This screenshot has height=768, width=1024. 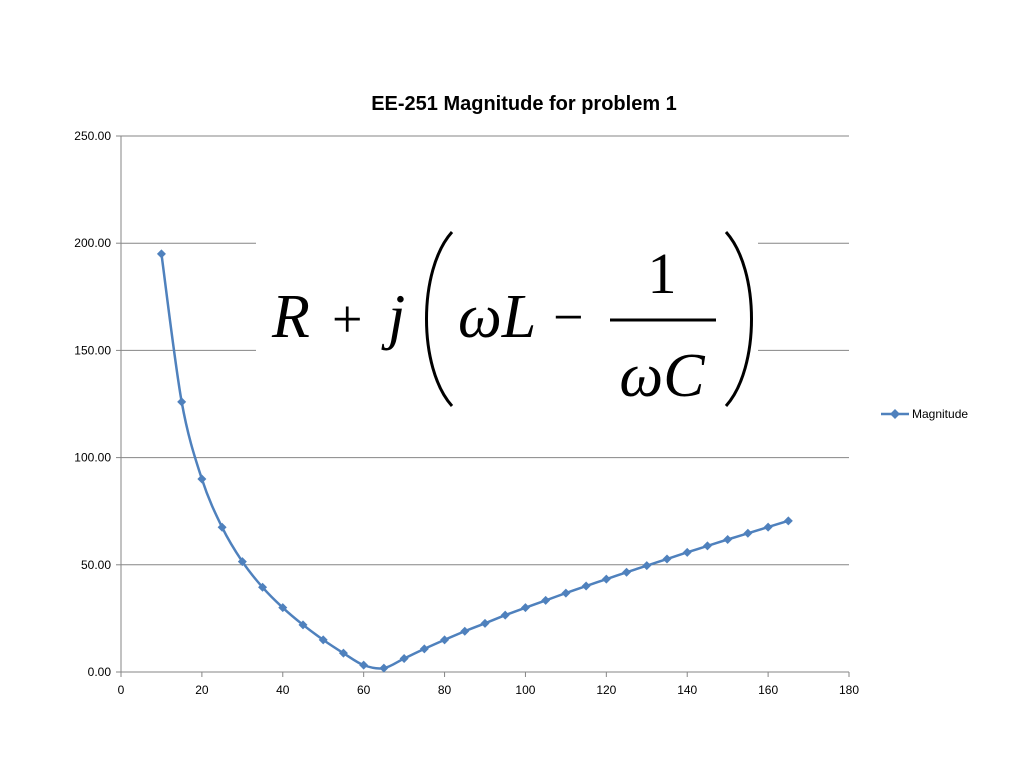 I want to click on formula-annotation: R + j ωL − 1 ωC, so click(x=512, y=320).